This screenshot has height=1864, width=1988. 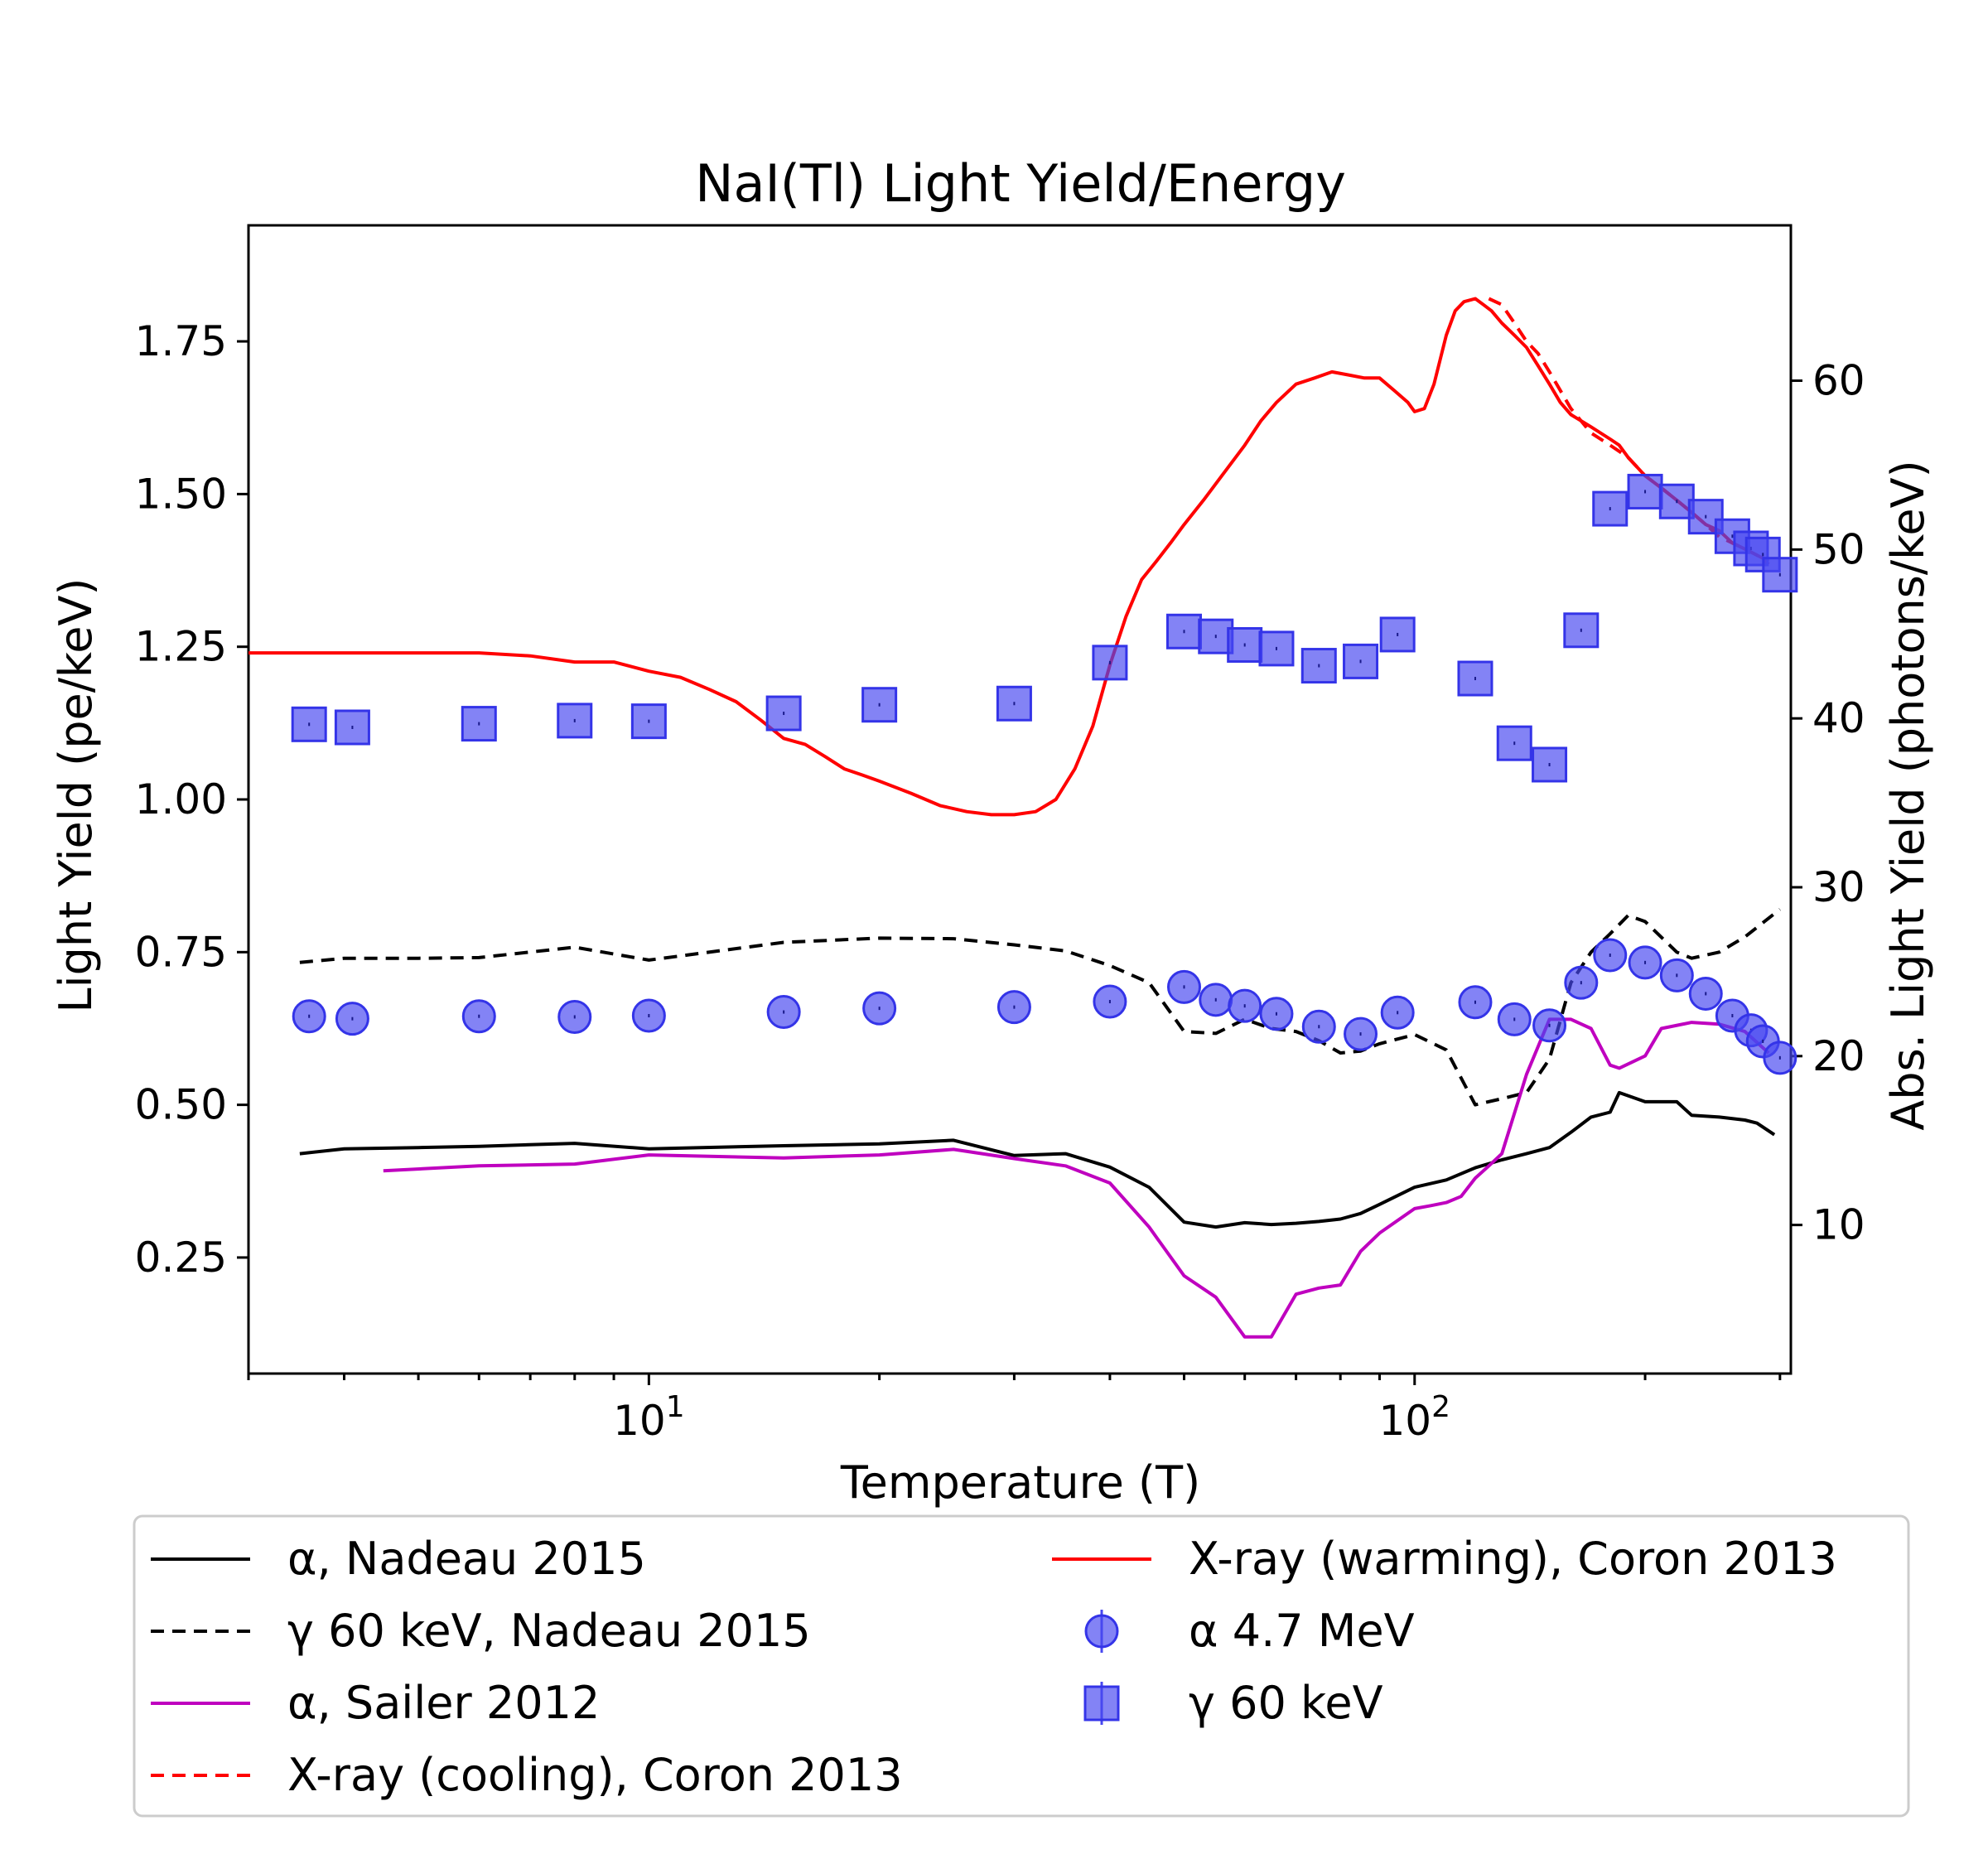 I want to click on y-tick-label: 1.00, so click(x=181, y=799).